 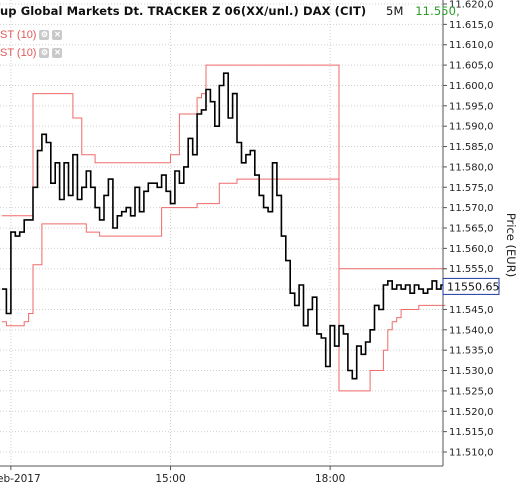 What do you see at coordinates (471, 45) in the screenshot?
I see `y-tick-label: 11.610,0` at bounding box center [471, 45].